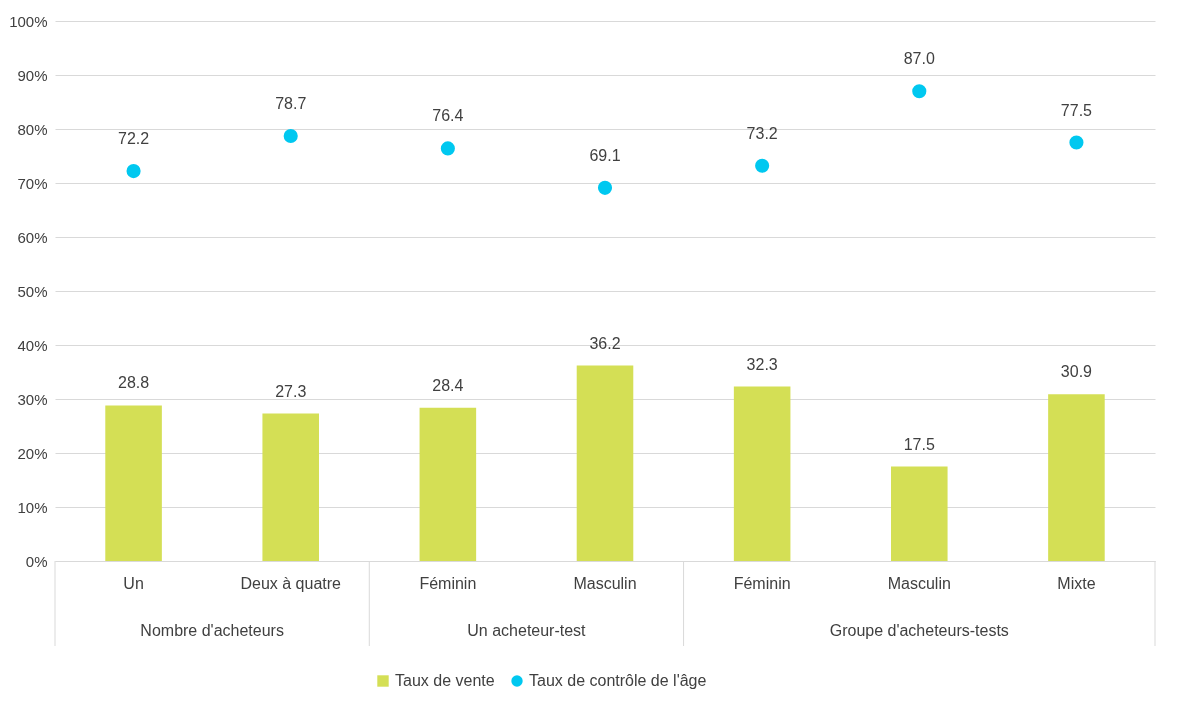 The image size is (1202, 703). What do you see at coordinates (36, 561) in the screenshot?
I see `y-tick-label: 0%` at bounding box center [36, 561].